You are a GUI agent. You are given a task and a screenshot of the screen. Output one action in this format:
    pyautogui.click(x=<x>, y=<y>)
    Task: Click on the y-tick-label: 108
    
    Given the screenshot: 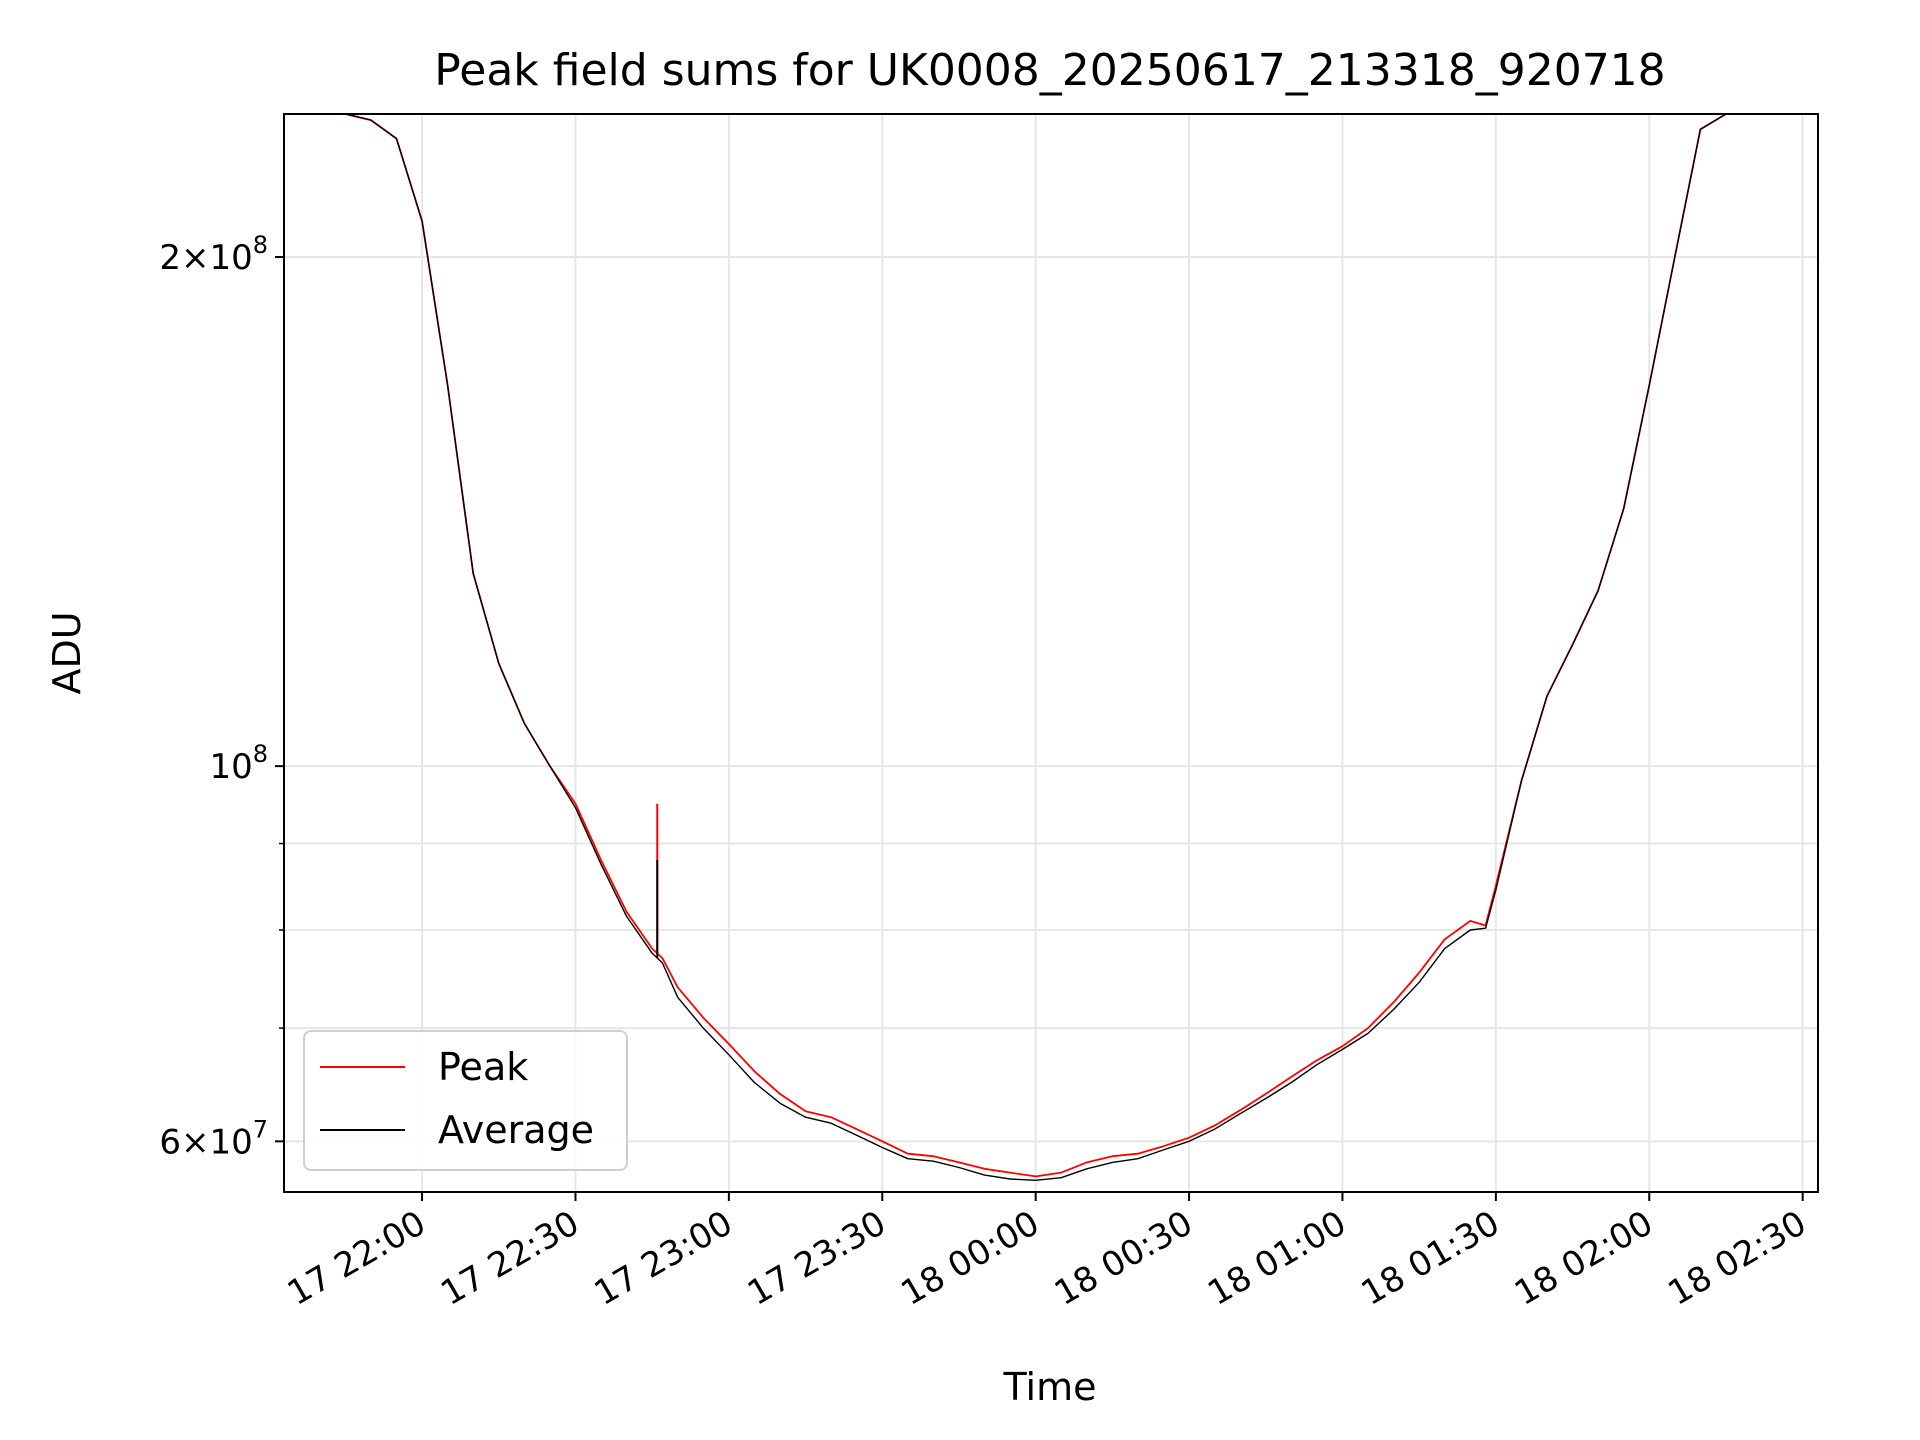 What is the action you would take?
    pyautogui.click(x=238, y=763)
    